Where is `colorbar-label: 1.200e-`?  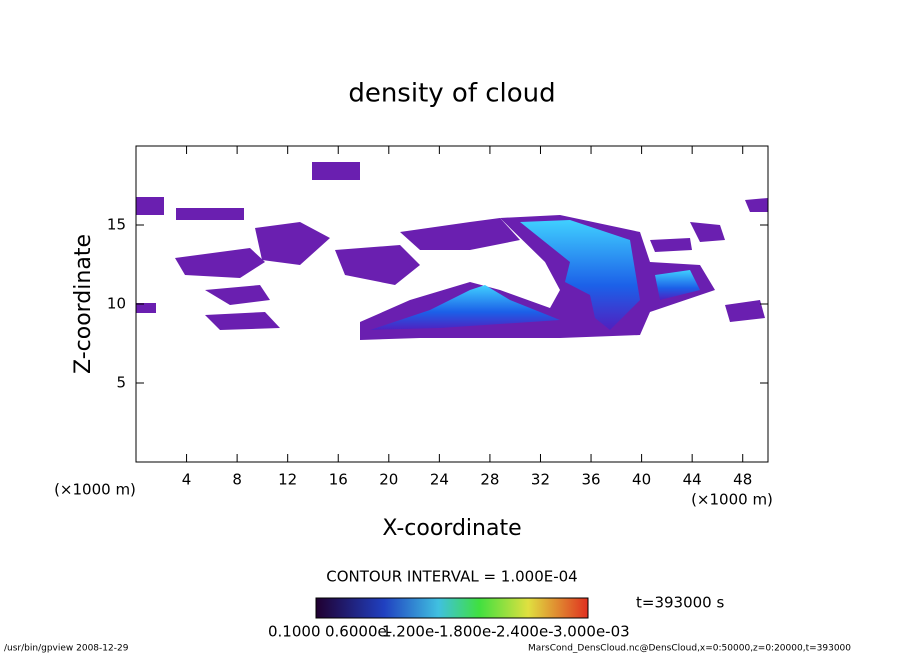 colorbar-label: 1.200e- is located at coordinates (411, 632).